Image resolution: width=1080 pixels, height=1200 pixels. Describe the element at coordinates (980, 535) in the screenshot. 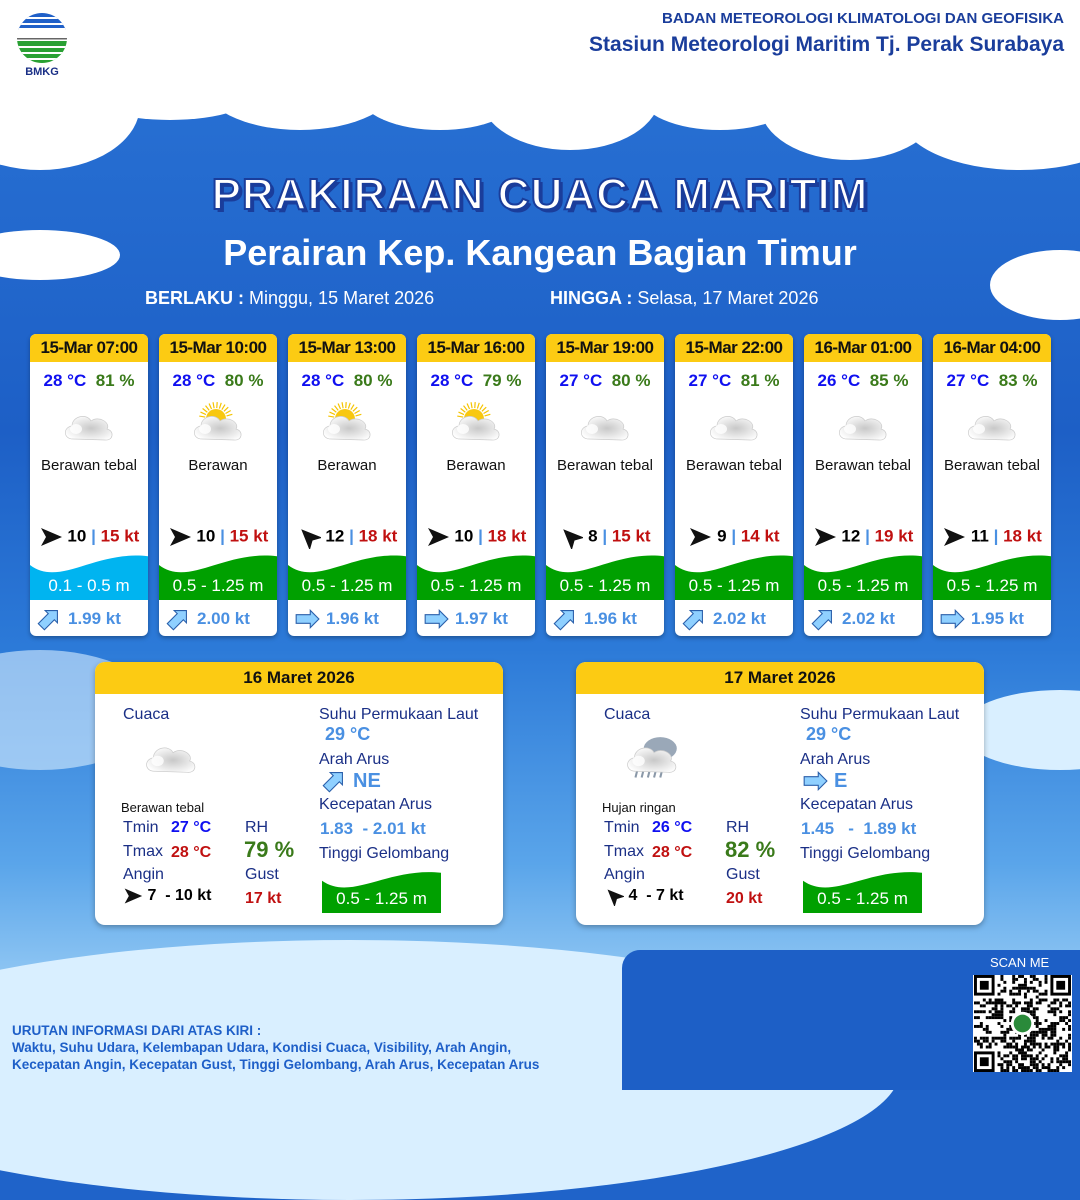

I see `wind-speed: 11` at that location.